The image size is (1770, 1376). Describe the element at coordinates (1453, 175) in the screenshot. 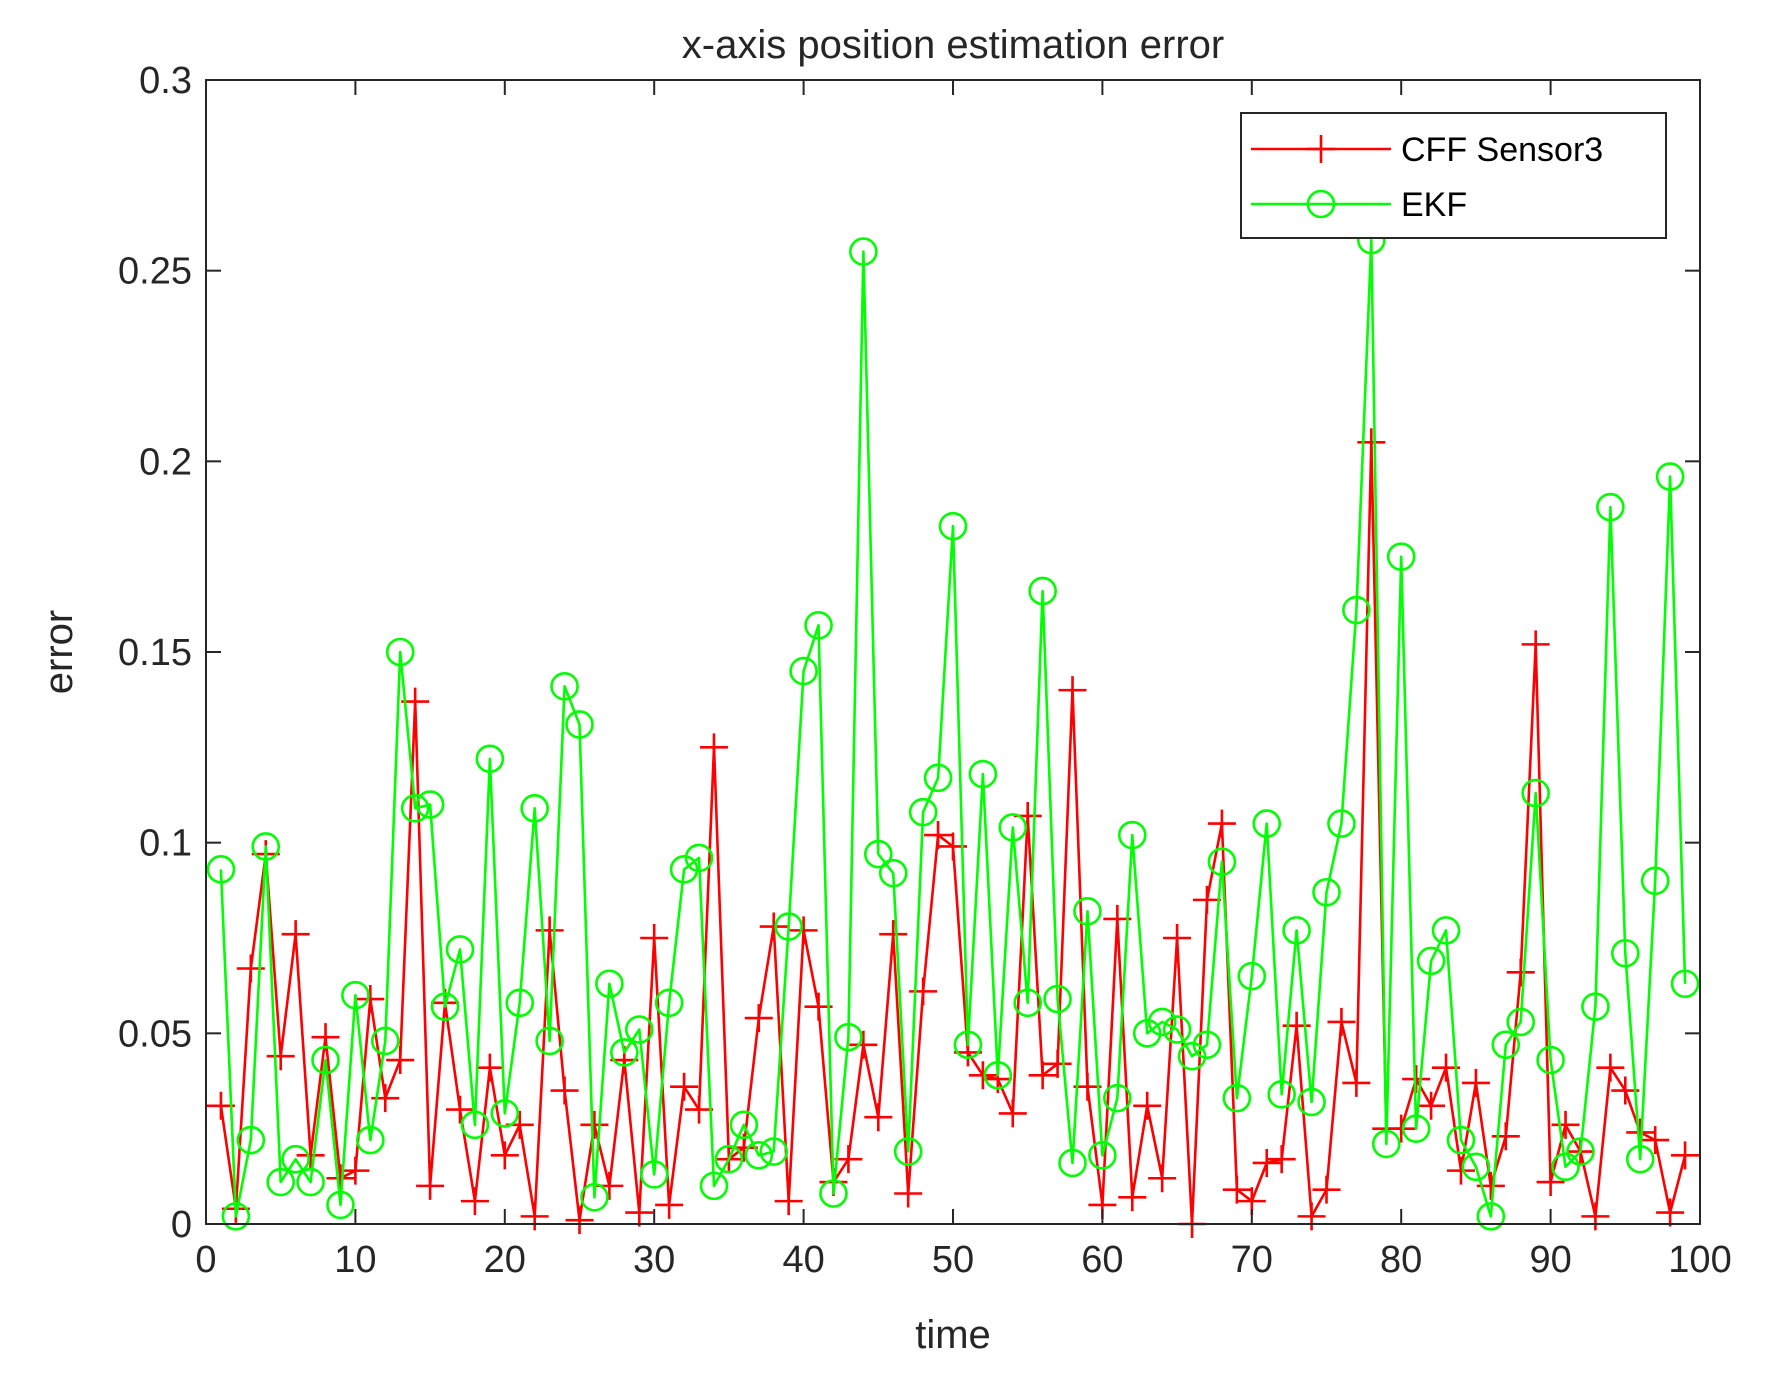

I see `legend-box` at that location.